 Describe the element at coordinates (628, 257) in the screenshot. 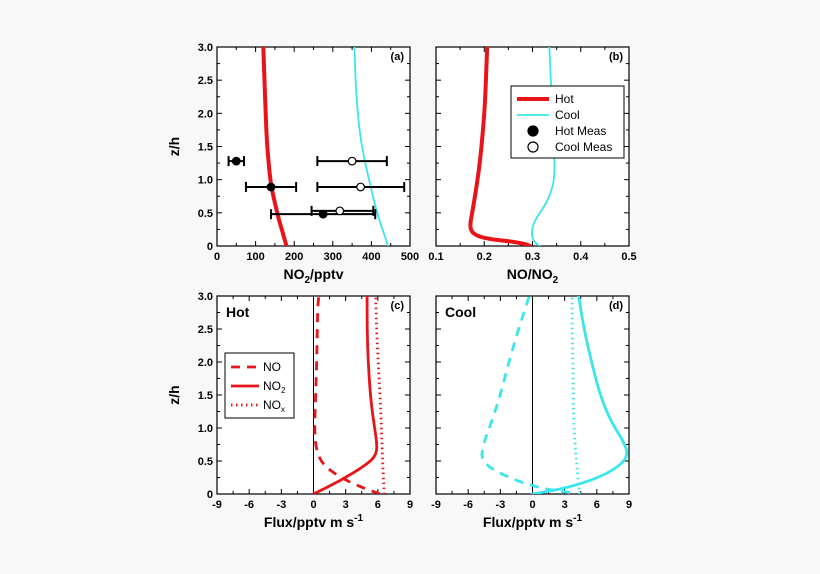

I see `x-tick-label: 0.5` at that location.